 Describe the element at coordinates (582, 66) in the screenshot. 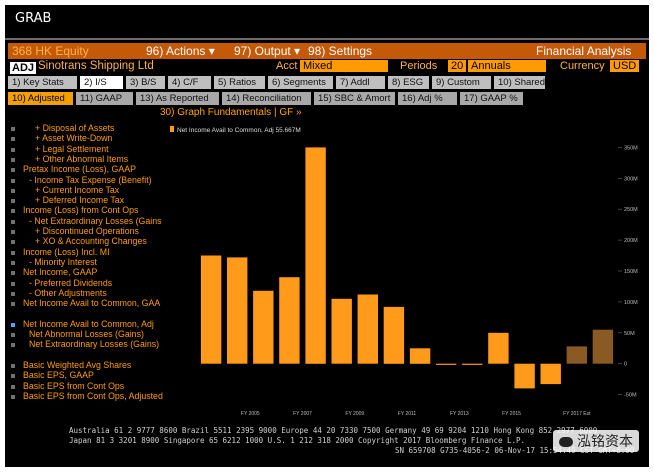

I see `currency-label: Currency` at that location.